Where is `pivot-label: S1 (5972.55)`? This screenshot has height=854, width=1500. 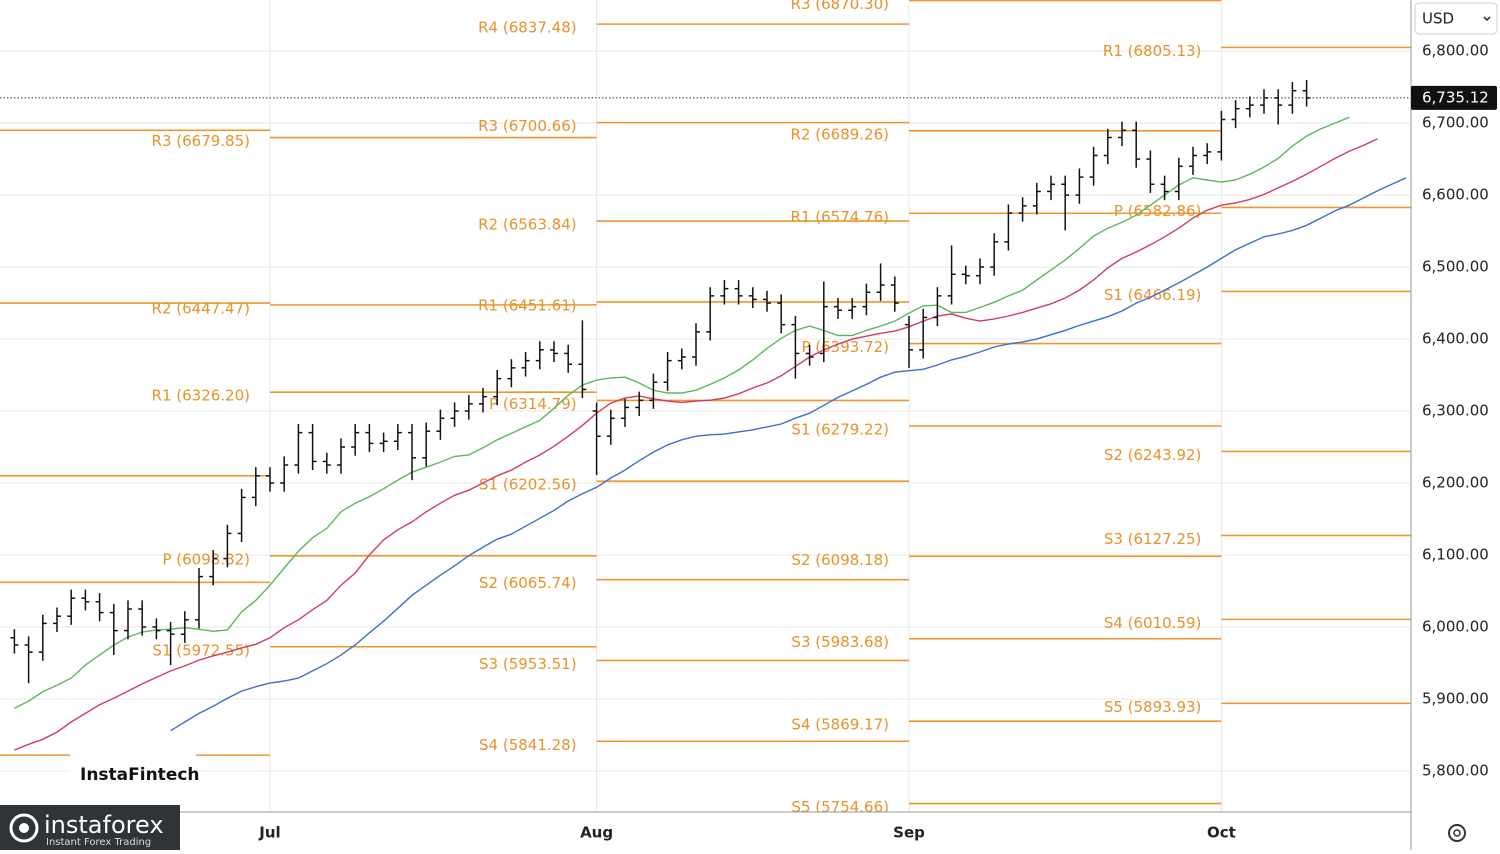
pivot-label: S1 (5972.55) is located at coordinates (201, 650).